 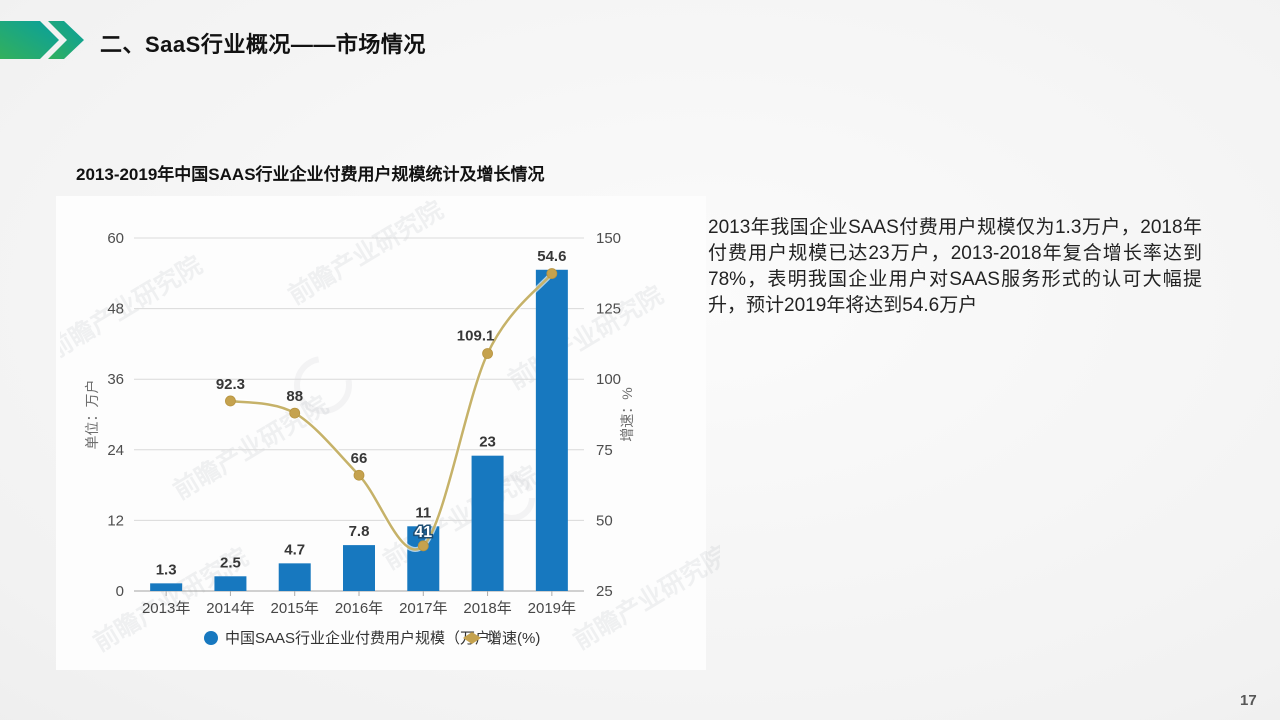 What do you see at coordinates (552, 608) in the screenshot?
I see `x-axis-label: 2019年` at bounding box center [552, 608].